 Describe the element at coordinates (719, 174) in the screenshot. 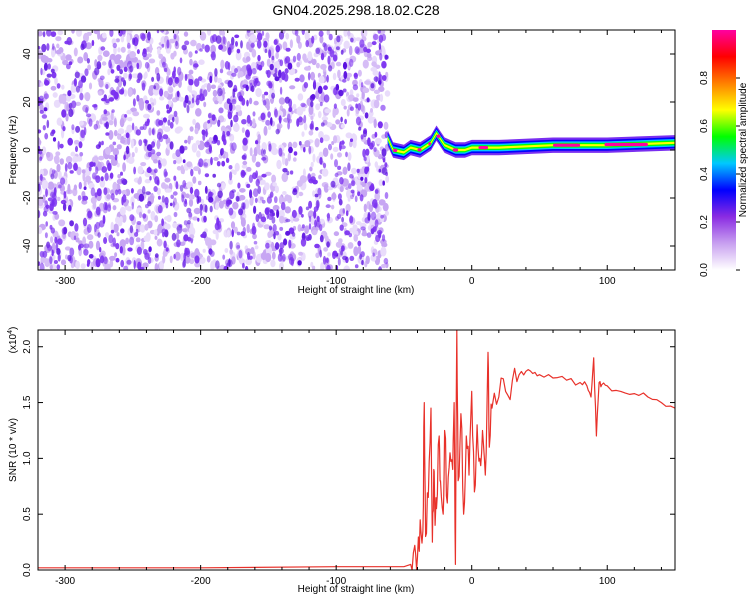

I see `colorbar-ticks: 0.0 0.2 0.4 0.6 0.8` at that location.